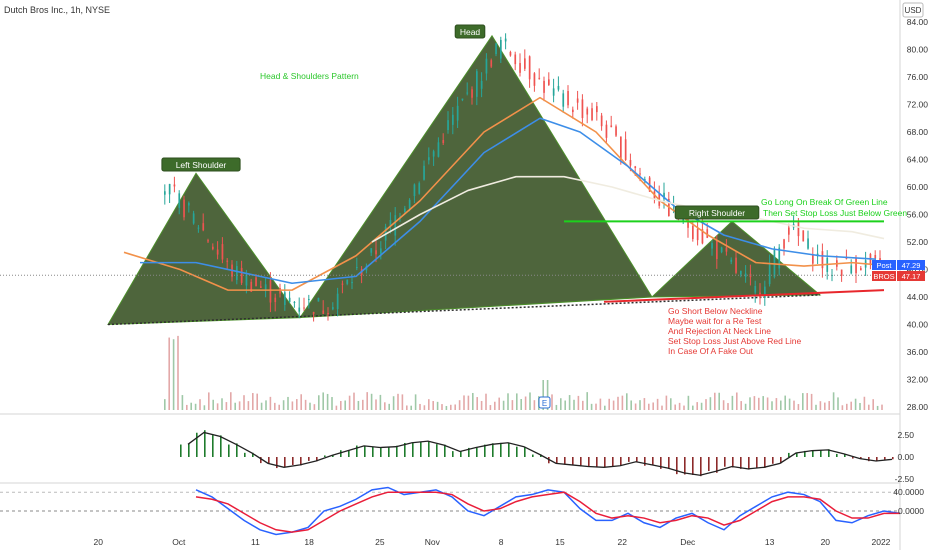  What do you see at coordinates (905, 435) in the screenshot?
I see `osc-tick-label: 2.50` at bounding box center [905, 435].